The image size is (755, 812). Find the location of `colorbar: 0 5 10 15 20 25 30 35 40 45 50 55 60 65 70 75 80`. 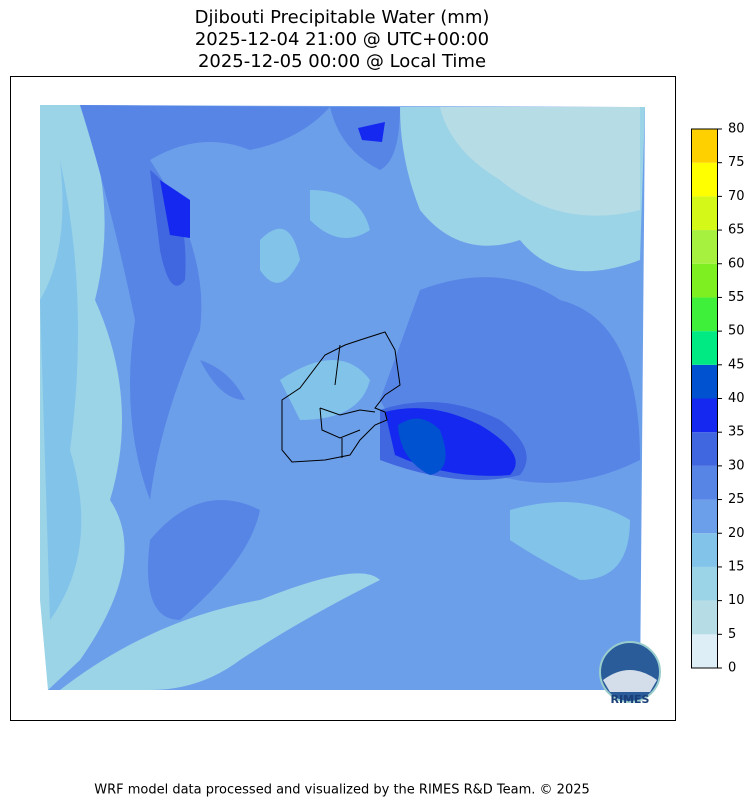

colorbar: 0 5 10 15 20 25 30 35 40 45 50 55 60 65 70 75 80 is located at coordinates (718, 399).